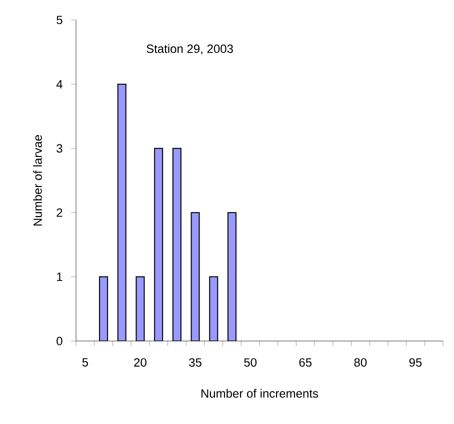 This screenshot has height=424, width=454. I want to click on y-tick-label: 1, so click(59, 276).